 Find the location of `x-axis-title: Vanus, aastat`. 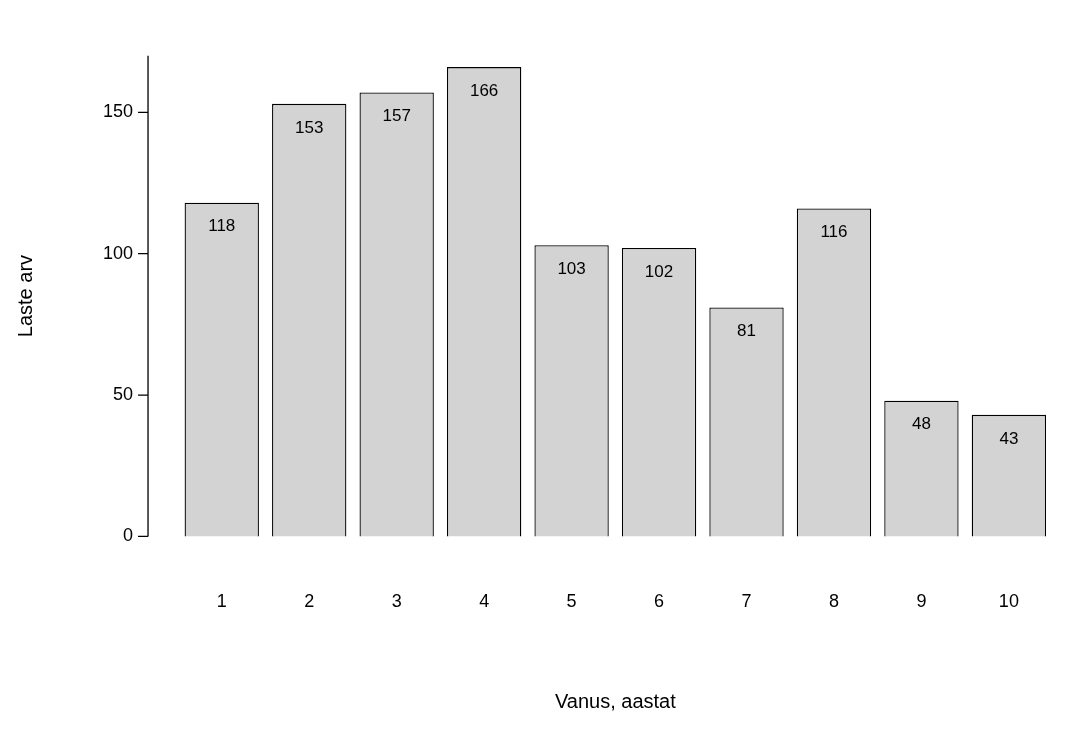

x-axis-title: Vanus, aastat is located at coordinates (615, 700).